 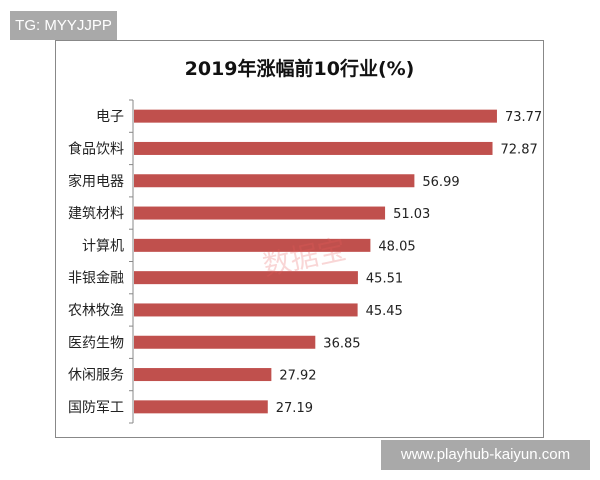 What do you see at coordinates (103, 246) in the screenshot?
I see `category-label: 计算机` at bounding box center [103, 246].